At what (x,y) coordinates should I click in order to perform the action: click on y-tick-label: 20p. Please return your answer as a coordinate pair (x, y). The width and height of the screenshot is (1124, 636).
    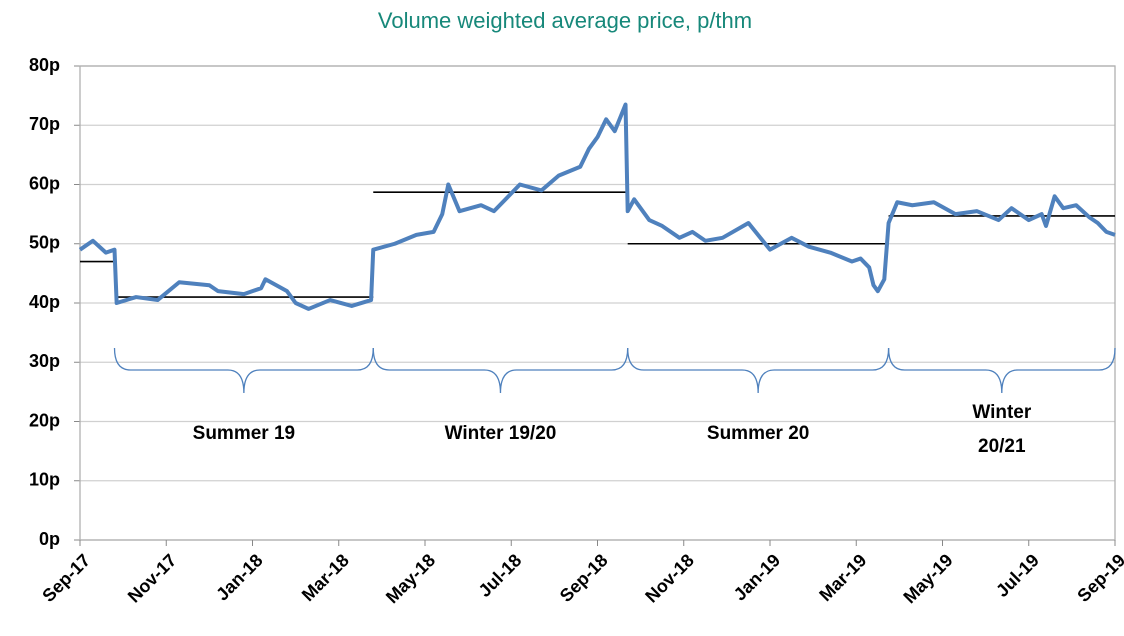
    Looking at the image, I should click on (44, 420).